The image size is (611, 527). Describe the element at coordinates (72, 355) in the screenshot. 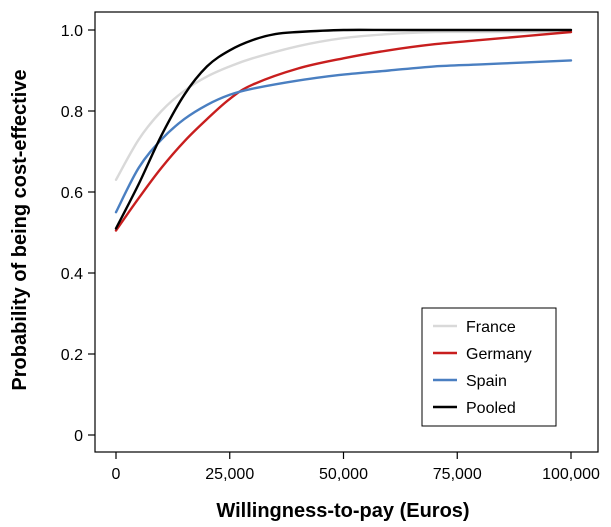

I see `y-tick-label: 0.2` at that location.